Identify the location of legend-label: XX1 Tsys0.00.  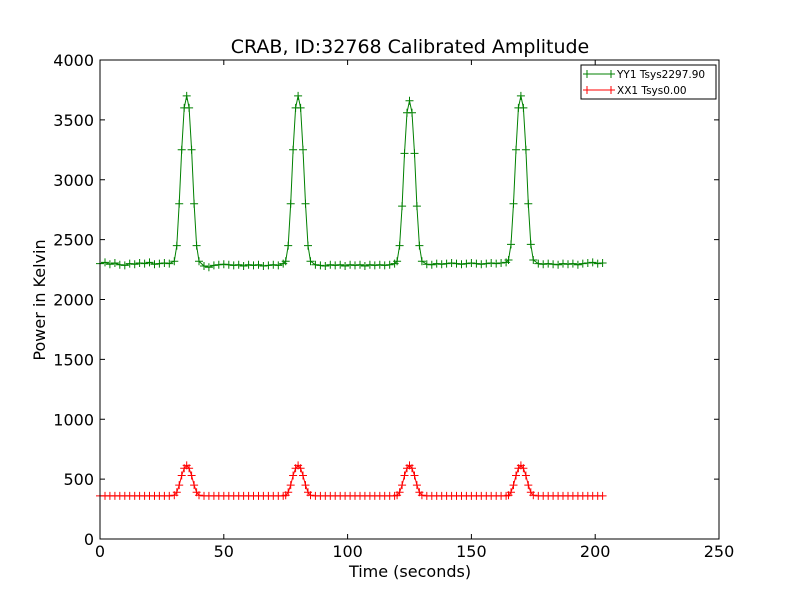
(652, 91).